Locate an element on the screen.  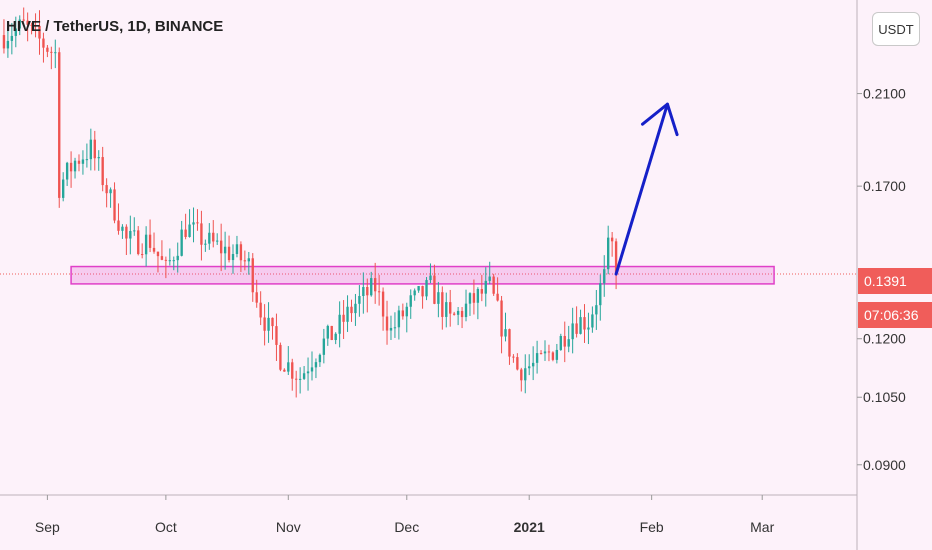
projection-arrow-head is located at coordinates (659, 119).